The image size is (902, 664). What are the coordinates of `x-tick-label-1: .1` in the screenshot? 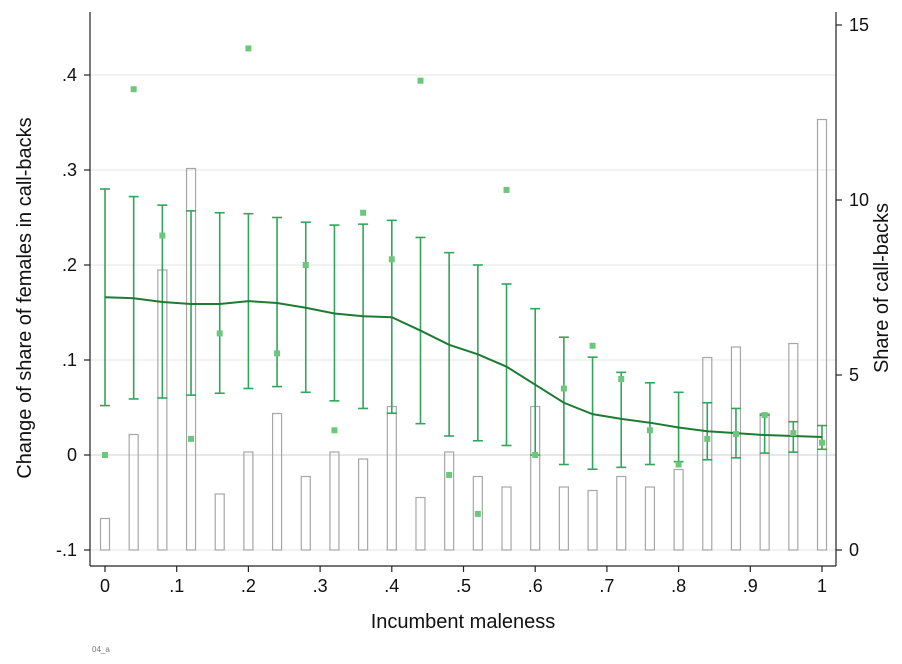 It's located at (176, 586).